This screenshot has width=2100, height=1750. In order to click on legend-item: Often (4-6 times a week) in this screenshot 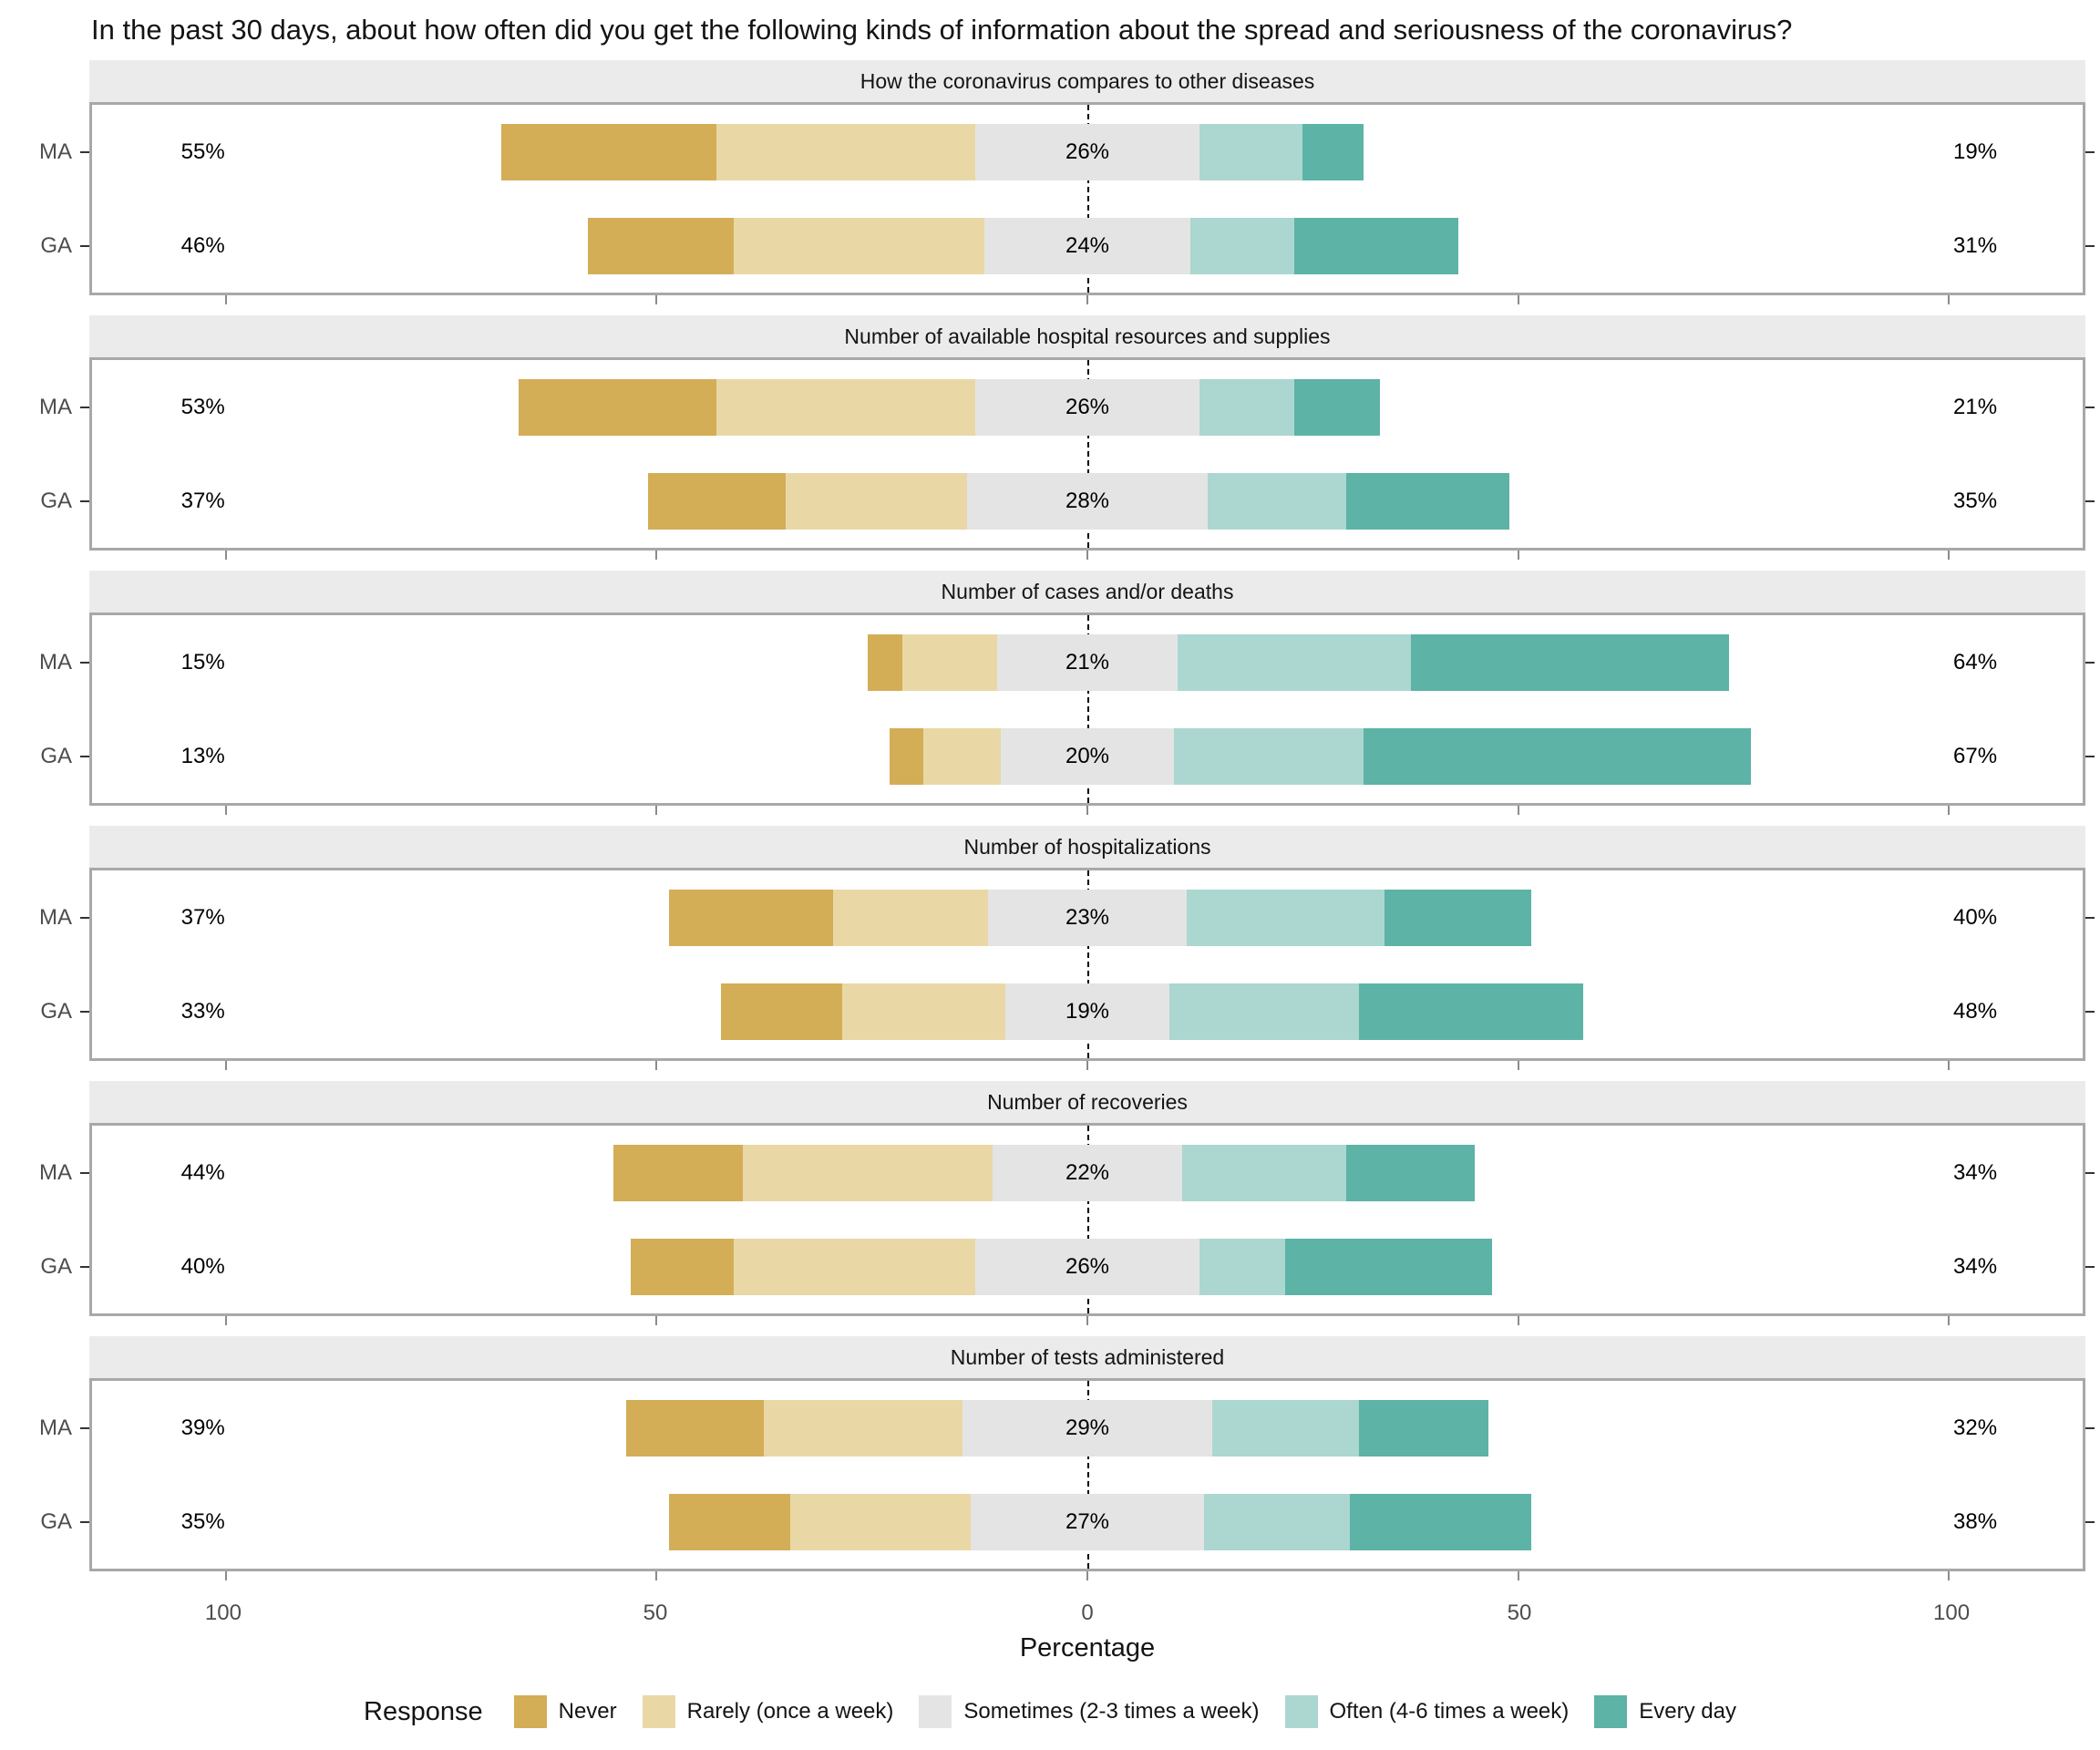, I will do `click(1427, 1711)`.